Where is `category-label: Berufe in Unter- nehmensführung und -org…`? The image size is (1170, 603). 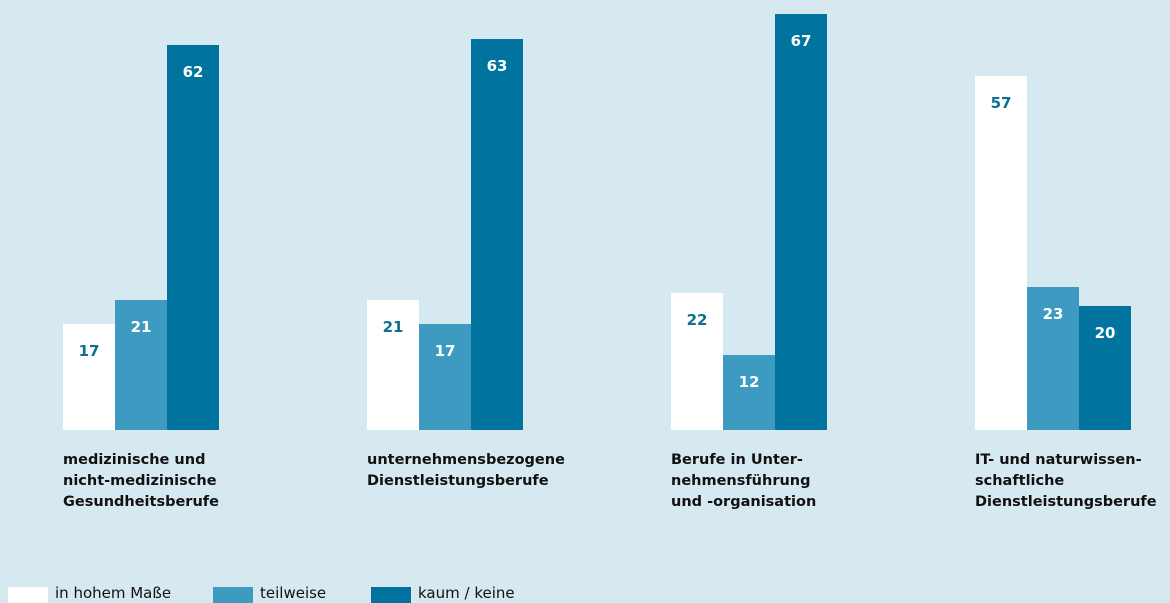
category-label: Berufe in Unter- nehmensführung und -org… is located at coordinates (744, 481).